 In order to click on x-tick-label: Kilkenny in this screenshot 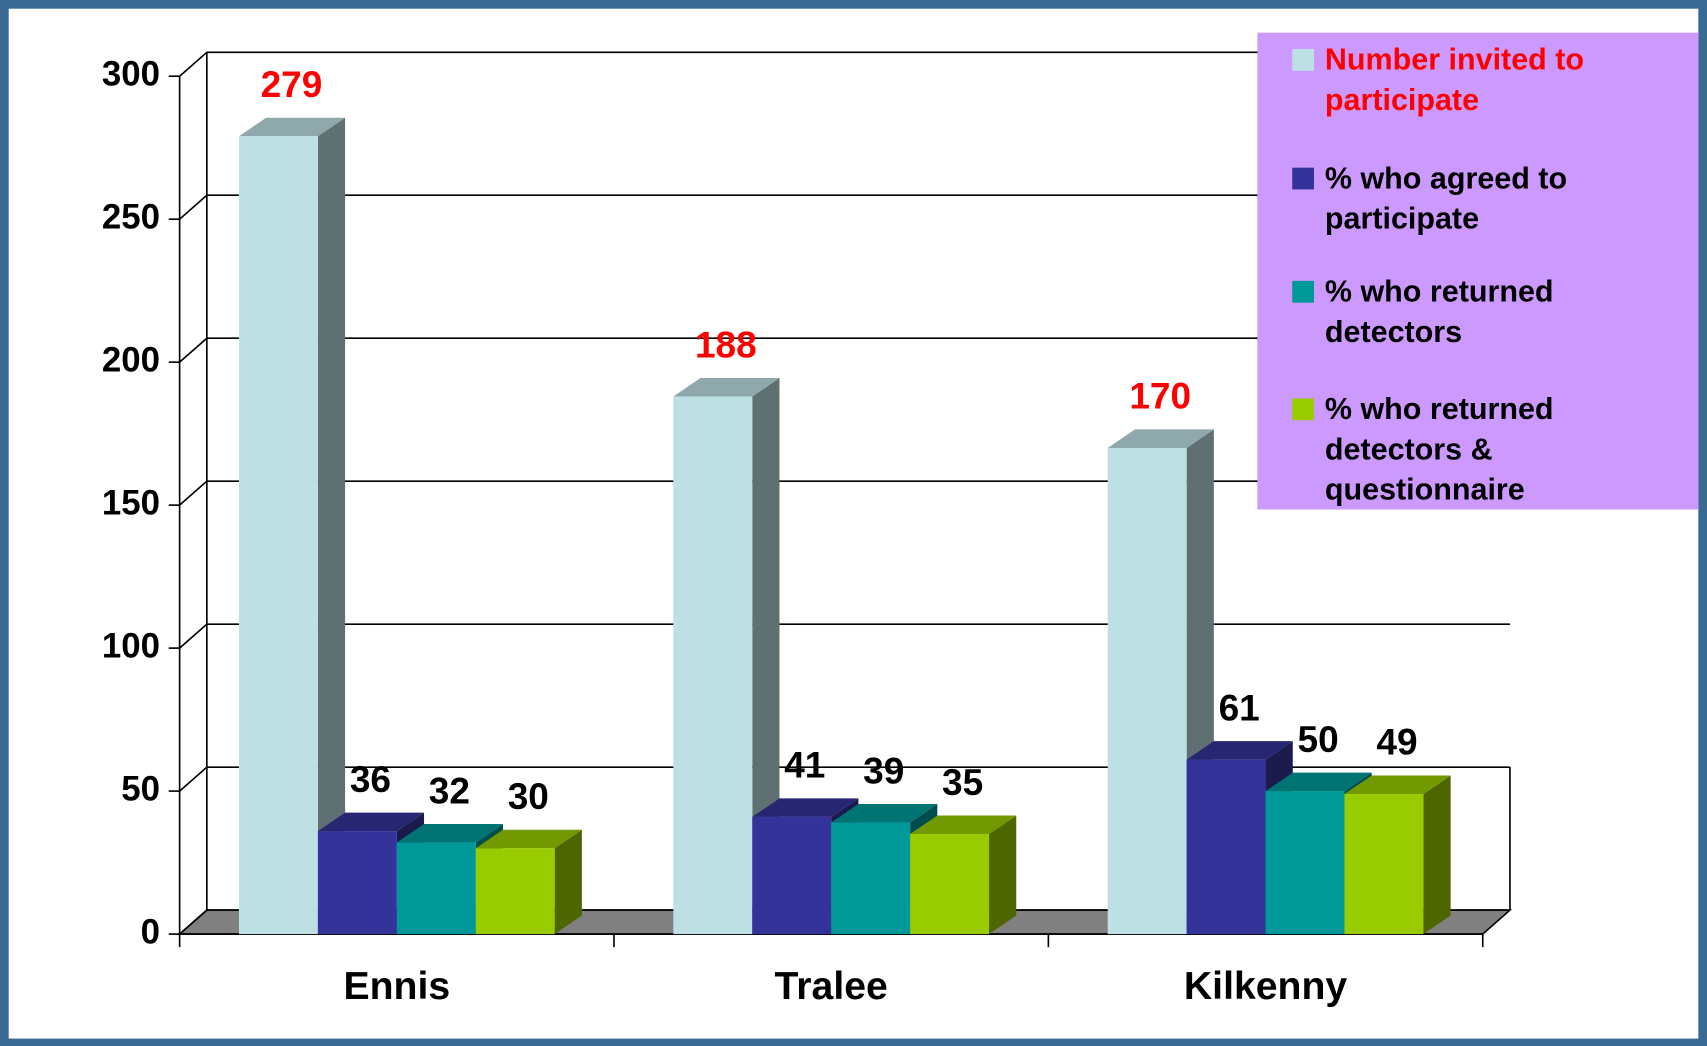, I will do `click(1266, 986)`.